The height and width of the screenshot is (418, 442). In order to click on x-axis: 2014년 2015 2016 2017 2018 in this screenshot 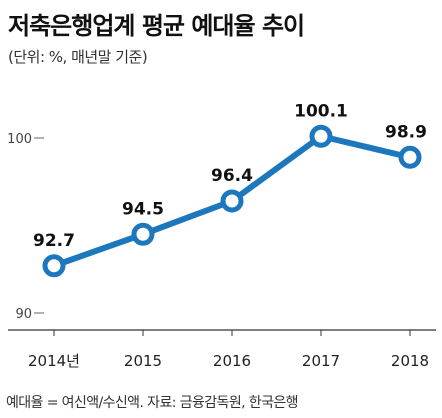, I will do `click(222, 349)`.